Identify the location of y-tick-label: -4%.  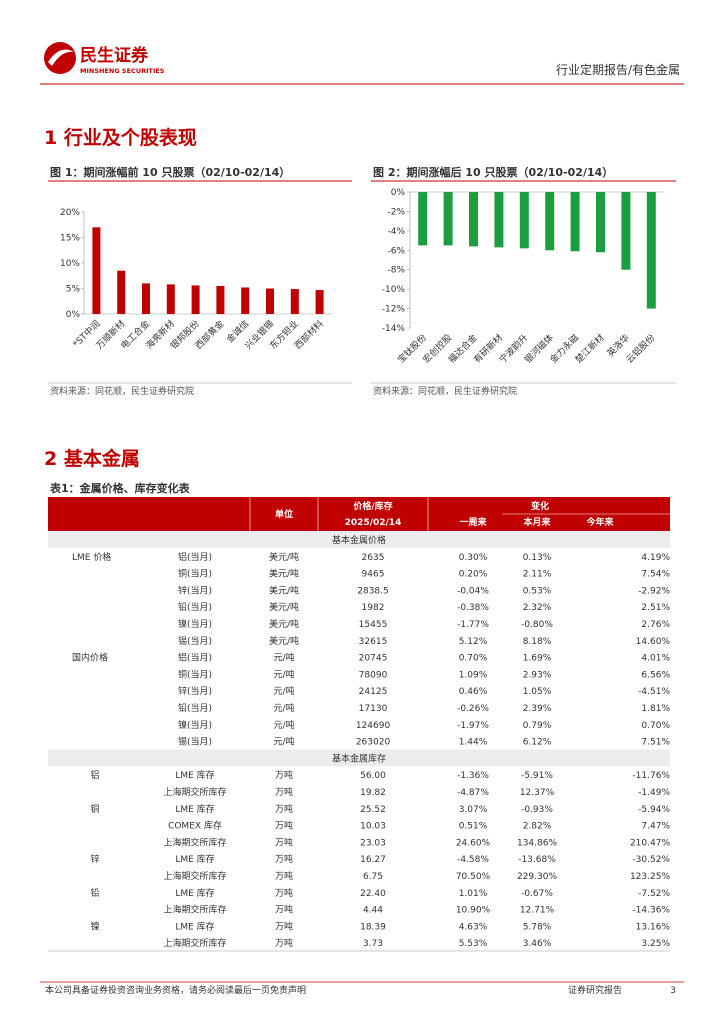
(396, 232).